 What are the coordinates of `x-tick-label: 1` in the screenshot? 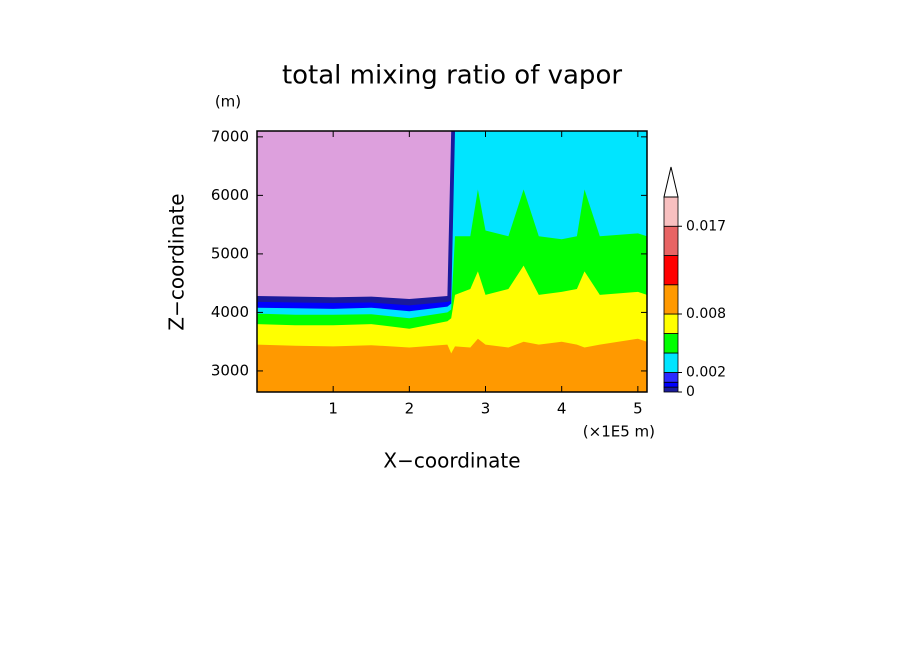 It's located at (333, 409).